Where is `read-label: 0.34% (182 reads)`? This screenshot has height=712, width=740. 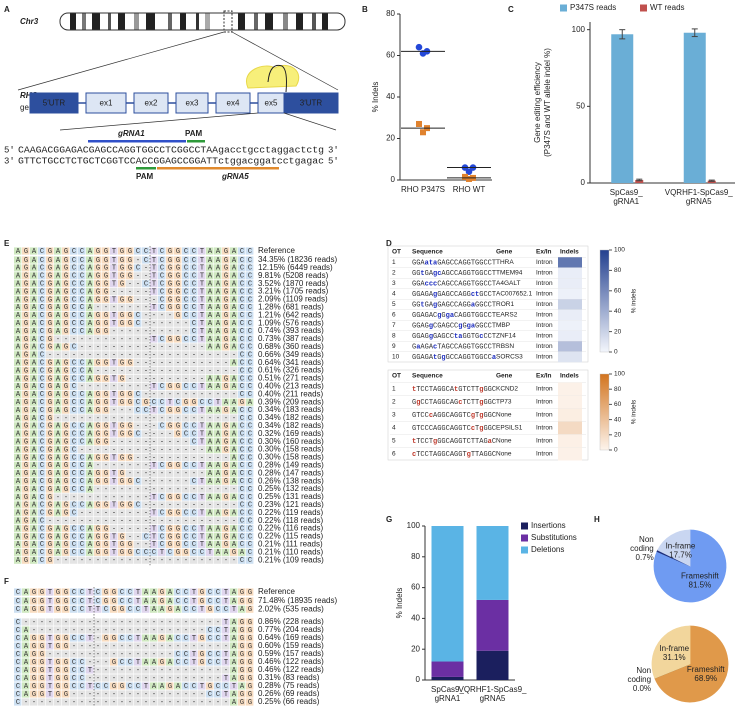 read-label: 0.34% (182 reads) is located at coordinates (291, 425).